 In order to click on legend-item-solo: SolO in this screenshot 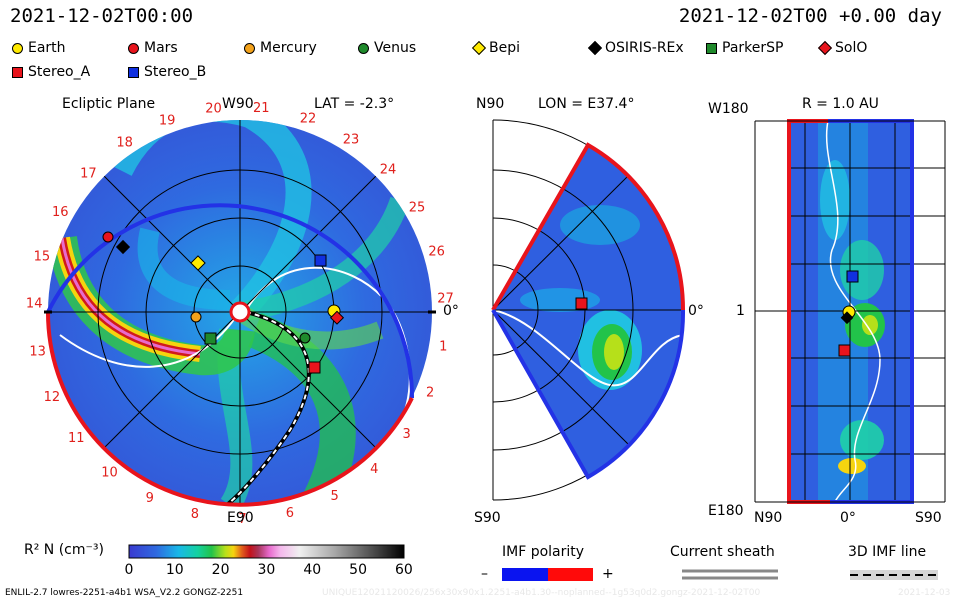, I will do `click(842, 48)`.